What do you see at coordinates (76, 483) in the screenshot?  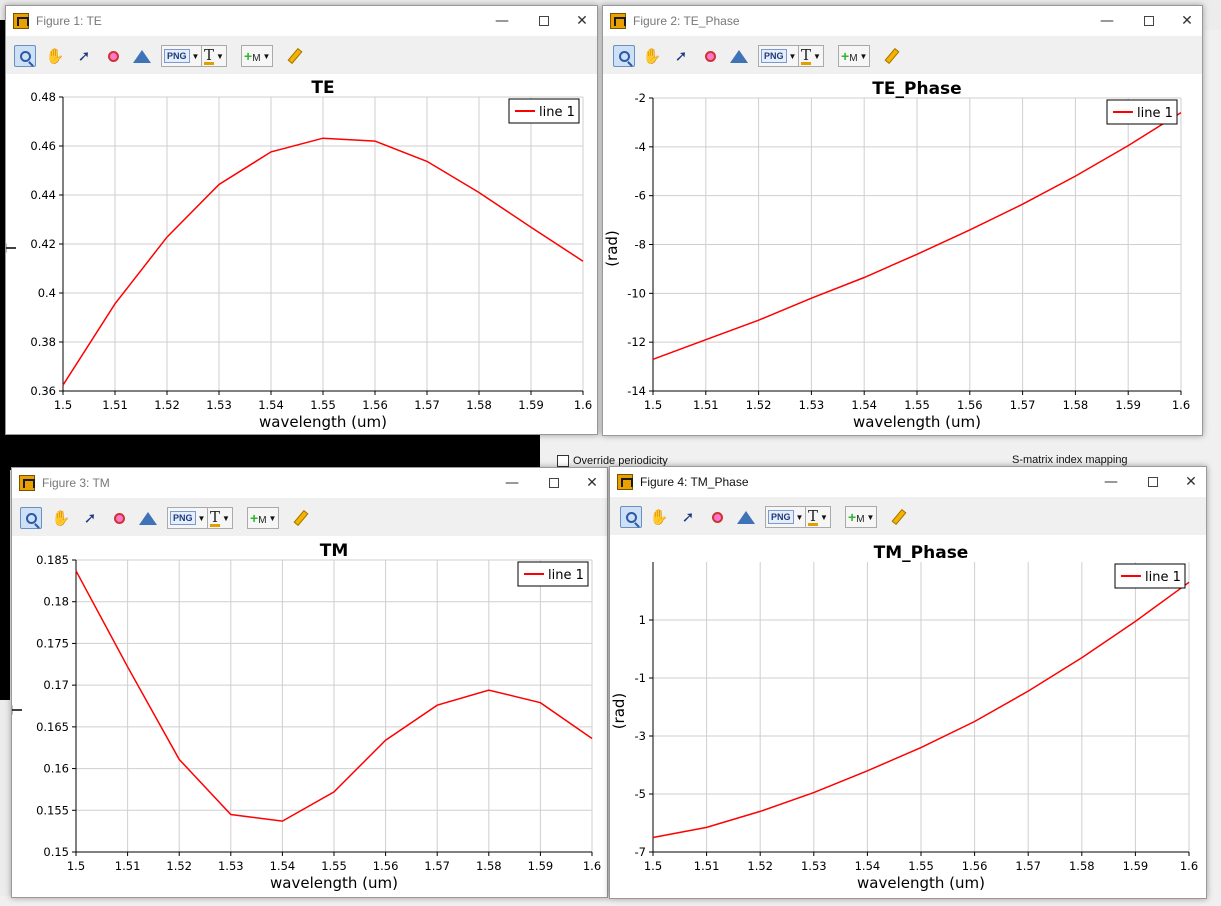 I see `window-title: Figure 3: TM` at bounding box center [76, 483].